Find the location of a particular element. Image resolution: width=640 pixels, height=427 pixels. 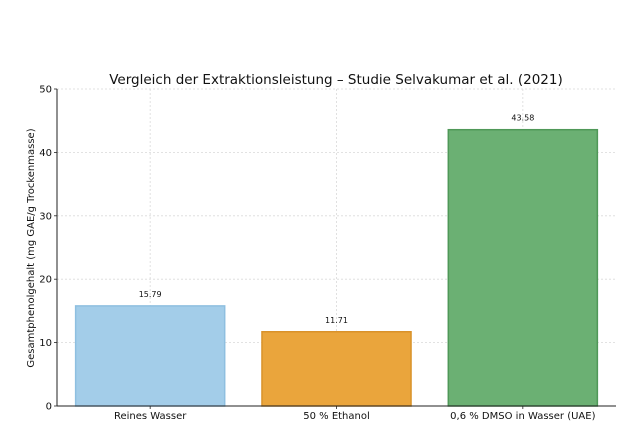

y-tick-label: 30 is located at coordinates (45, 216).